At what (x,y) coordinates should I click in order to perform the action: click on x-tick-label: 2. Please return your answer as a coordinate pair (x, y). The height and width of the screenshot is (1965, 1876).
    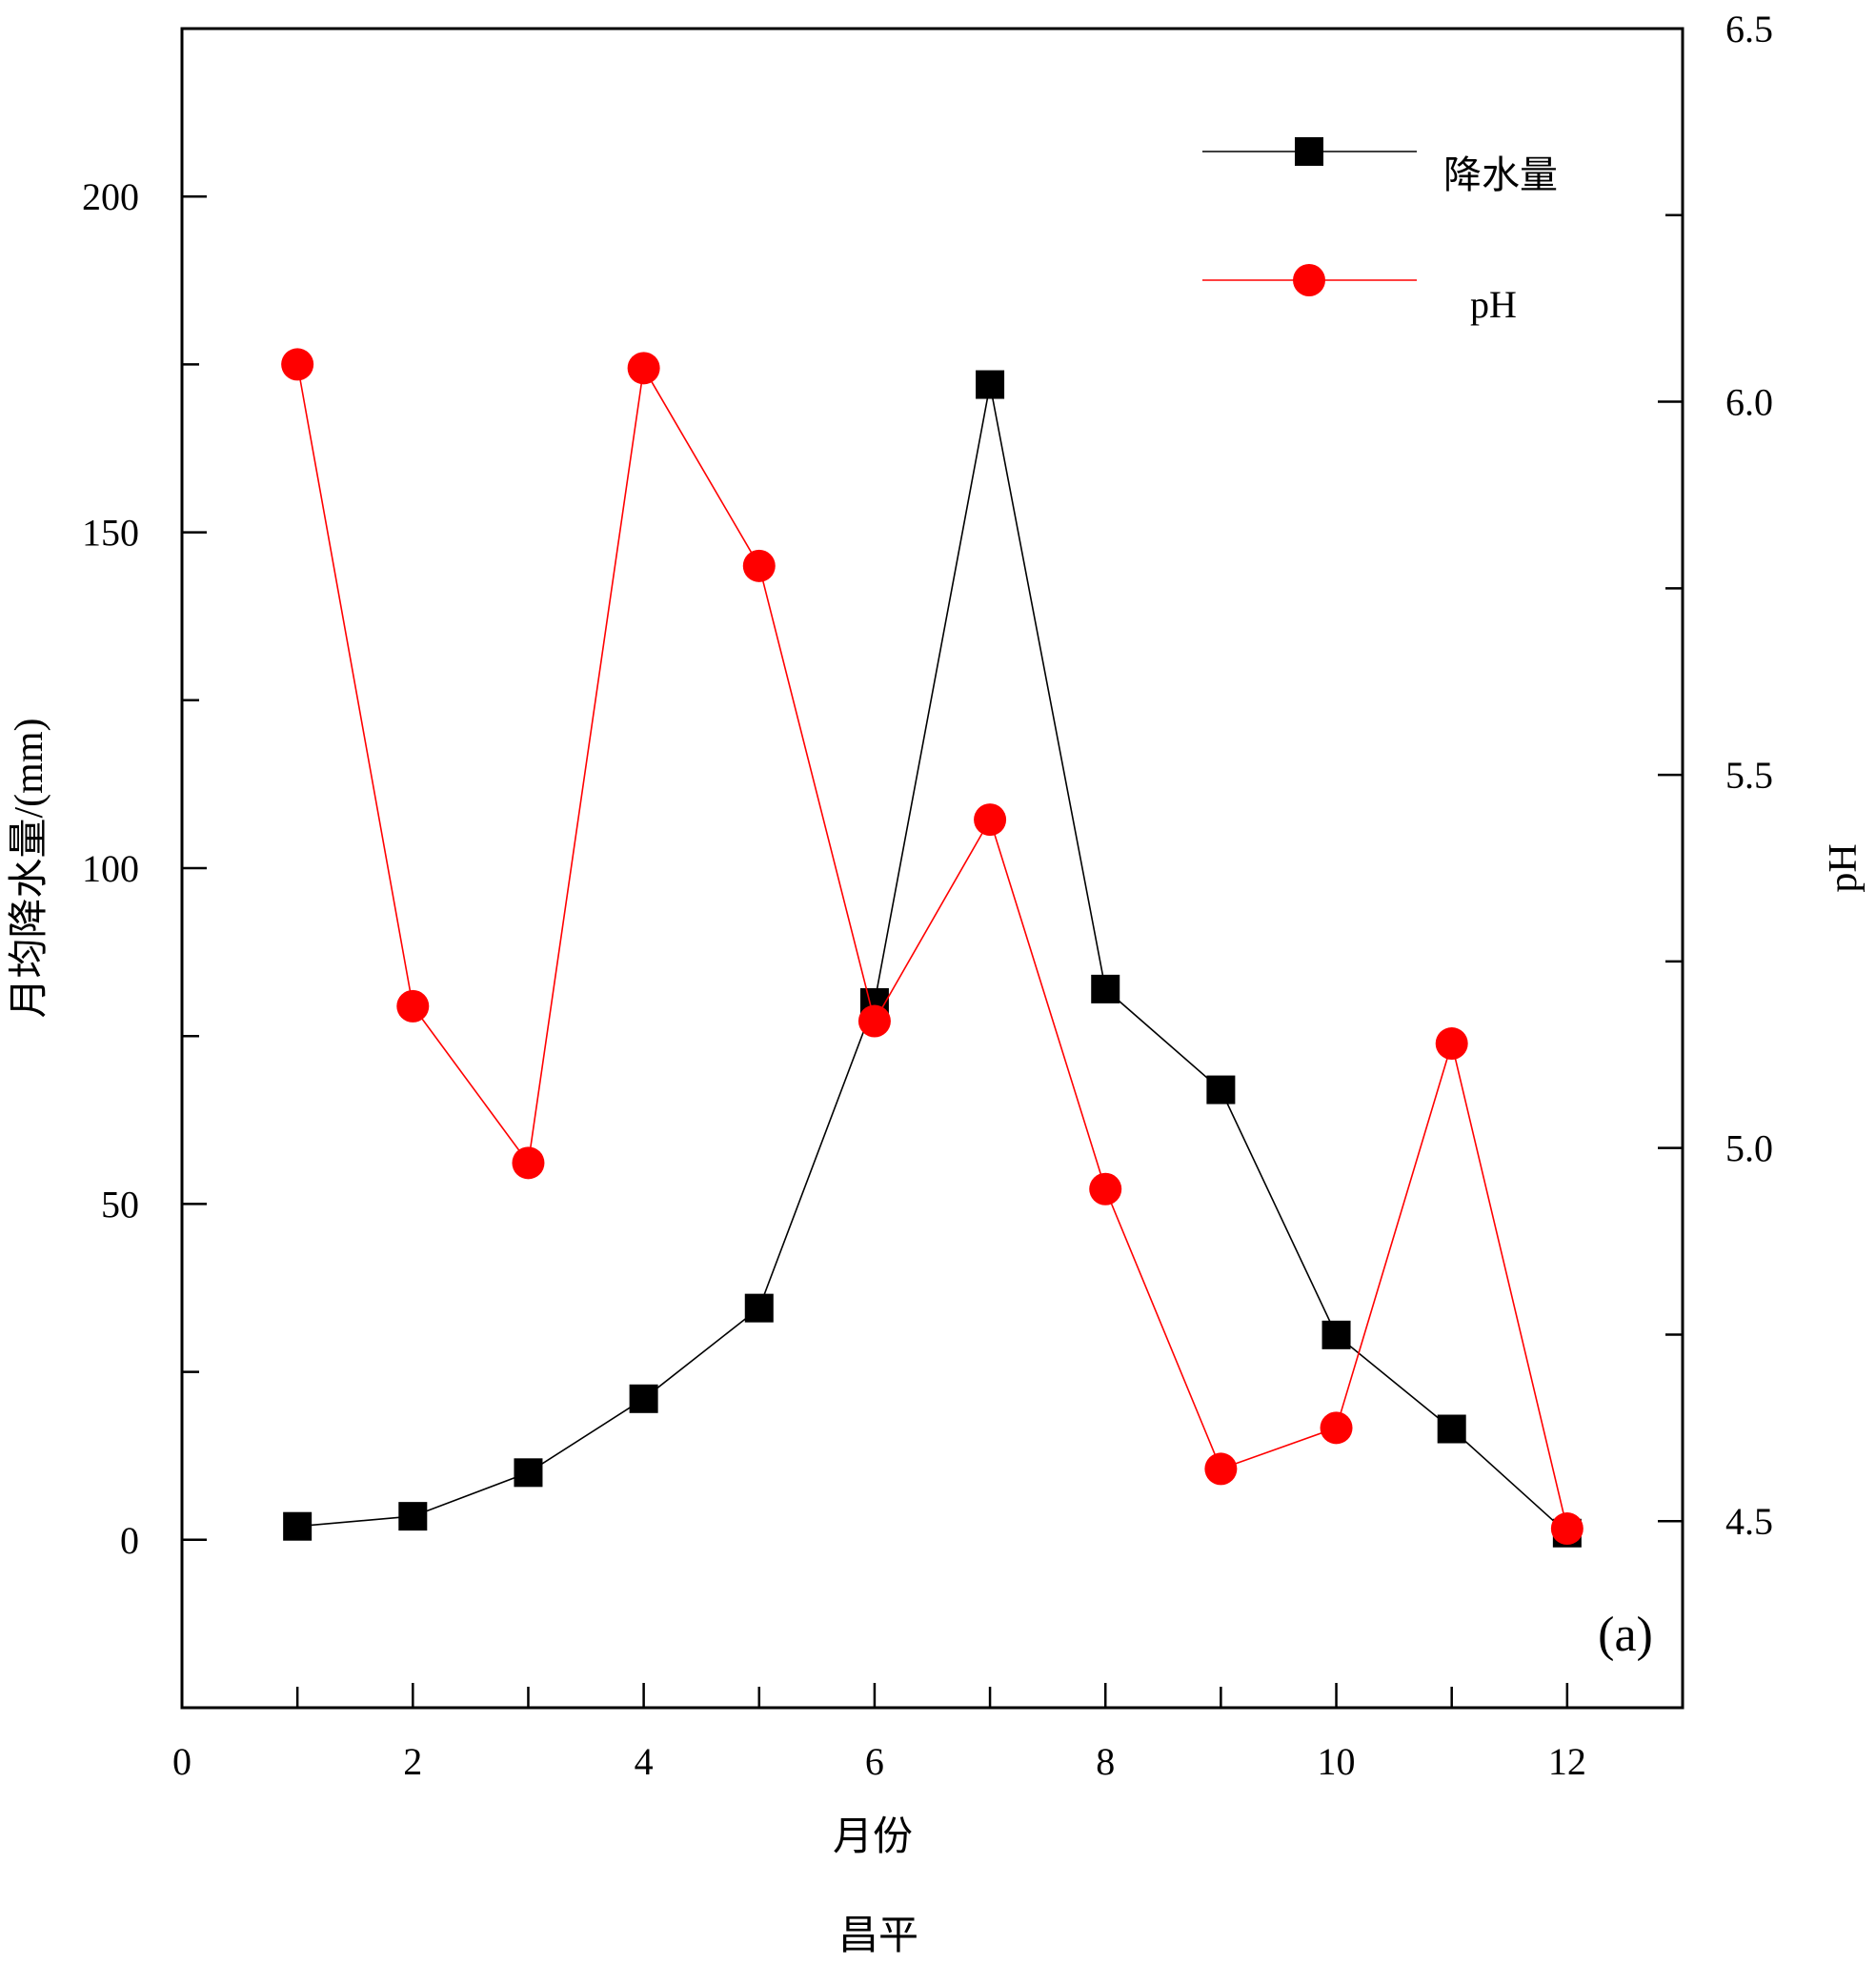
    Looking at the image, I should click on (412, 1761).